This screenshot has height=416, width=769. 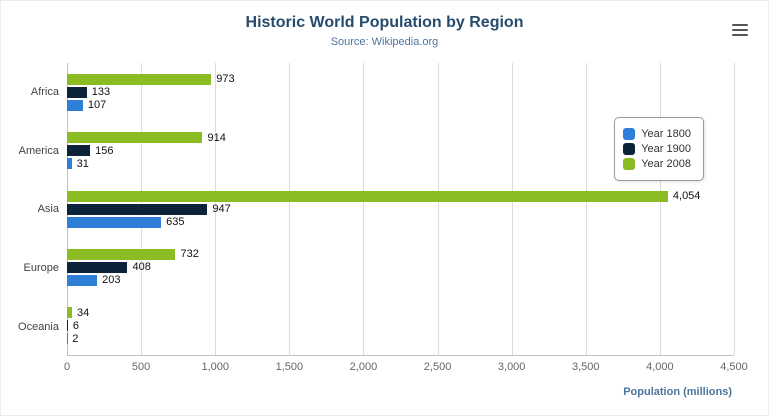 I want to click on bar-group-europe: 732 408 203, so click(x=400, y=267).